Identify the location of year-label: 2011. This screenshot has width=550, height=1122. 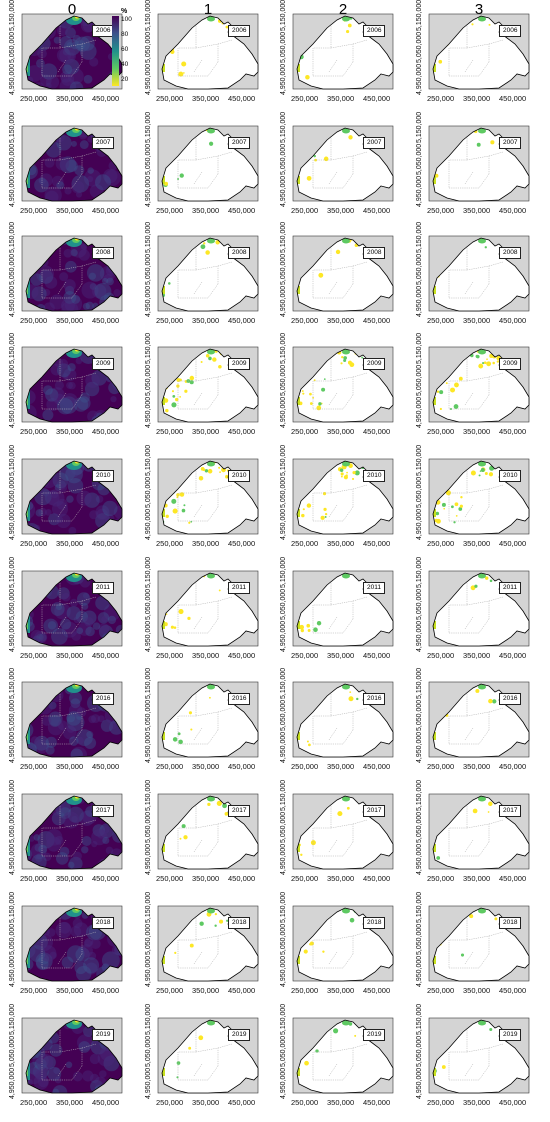
(510, 588).